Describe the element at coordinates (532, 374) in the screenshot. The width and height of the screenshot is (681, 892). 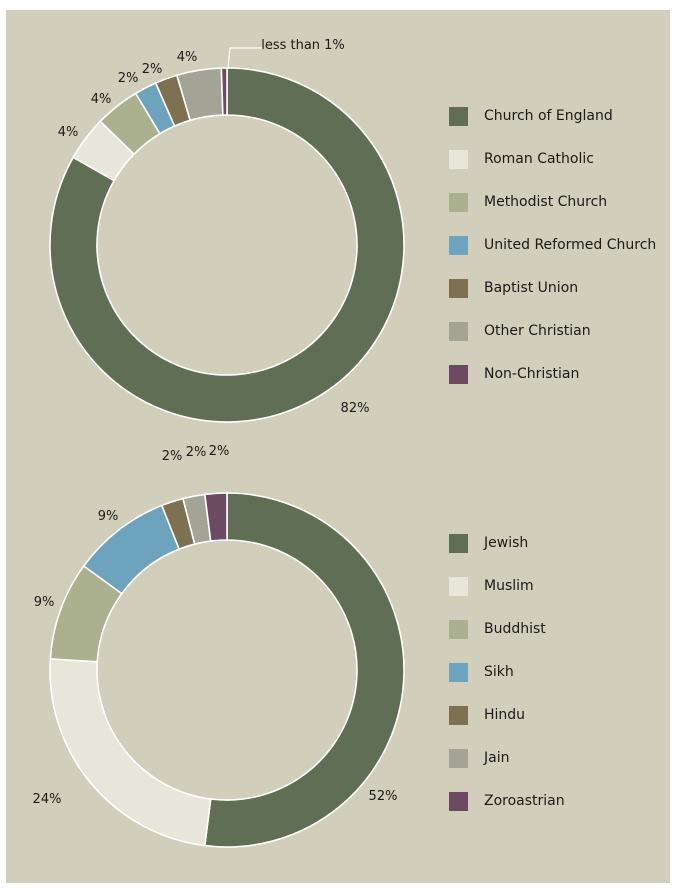
I see `legend-label: Non-Christian` at that location.